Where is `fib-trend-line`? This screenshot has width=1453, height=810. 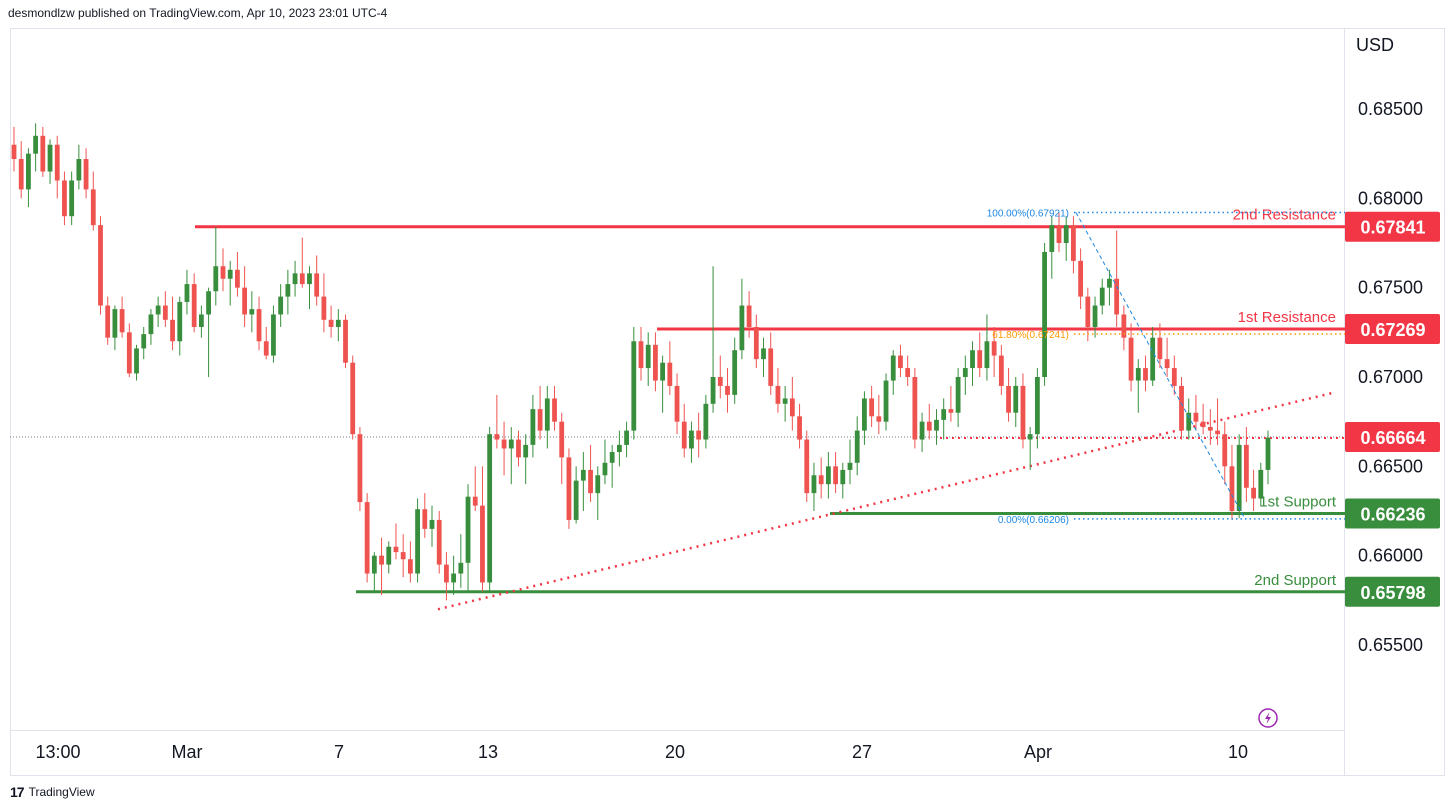 fib-trend-line is located at coordinates (1160, 366).